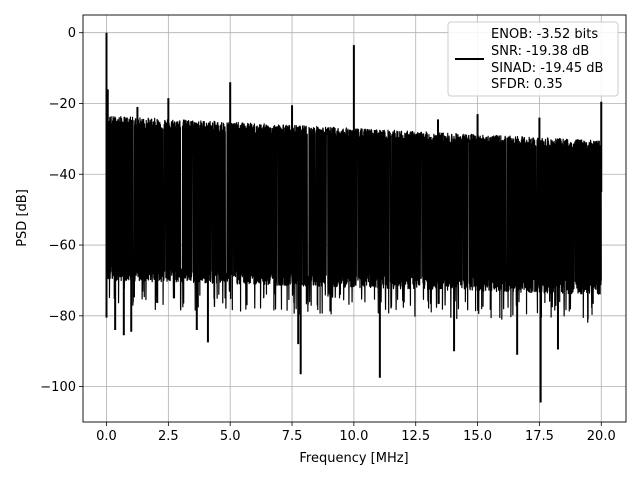  What do you see at coordinates (62, 175) in the screenshot?
I see `y-tick-label: −40` at bounding box center [62, 175].